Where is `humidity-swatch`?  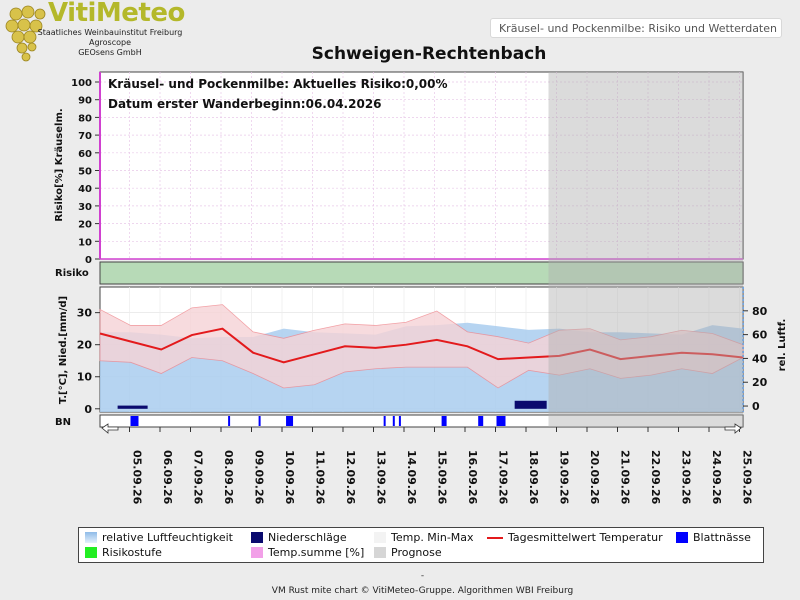
humidity-swatch is located at coordinates (91, 537).